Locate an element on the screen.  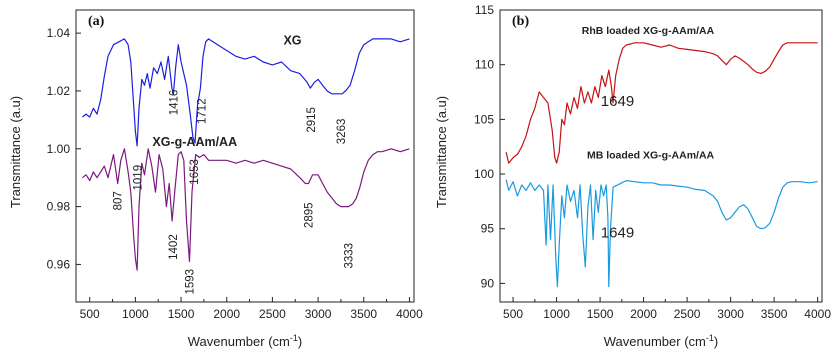
y-tick-label: 1.00 is located at coordinates (59, 149).